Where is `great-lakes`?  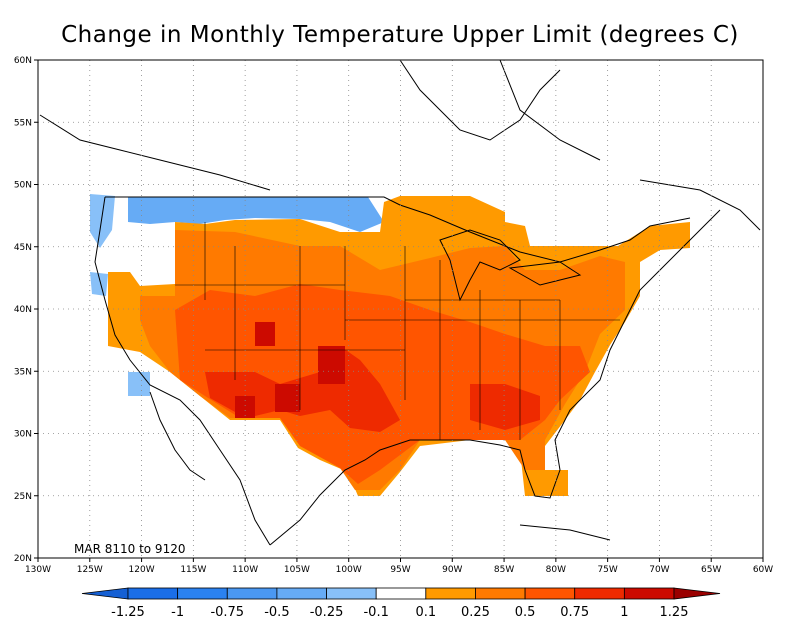
great-lakes is located at coordinates (510, 265).